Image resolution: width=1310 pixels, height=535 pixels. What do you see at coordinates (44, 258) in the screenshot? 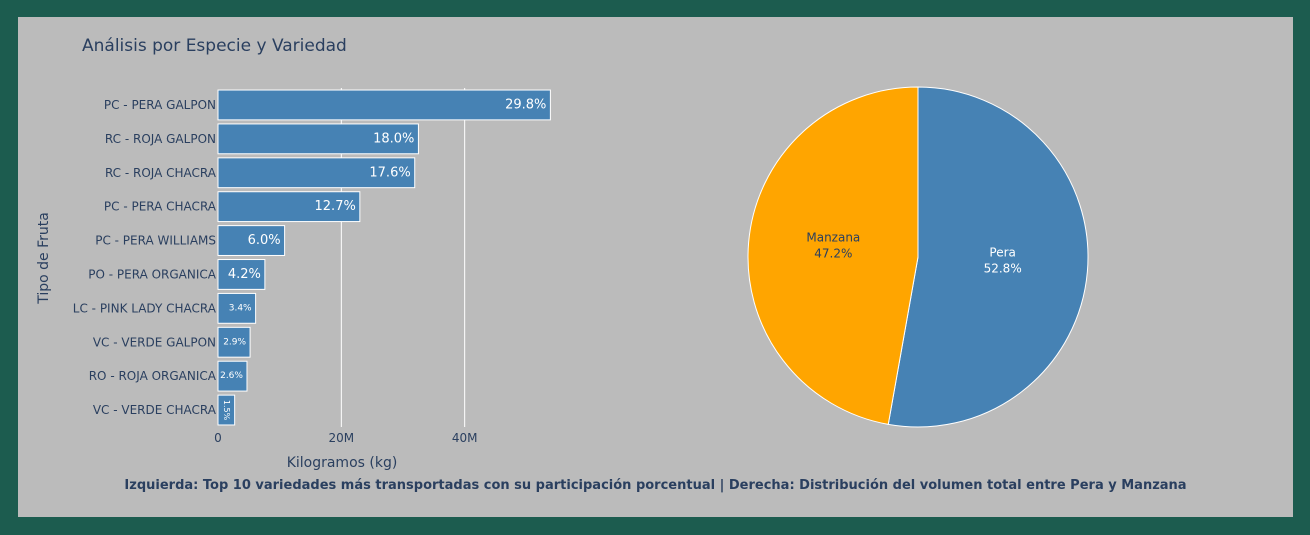
I see `y-axis-title: Tipo de Fruta` at bounding box center [44, 258].